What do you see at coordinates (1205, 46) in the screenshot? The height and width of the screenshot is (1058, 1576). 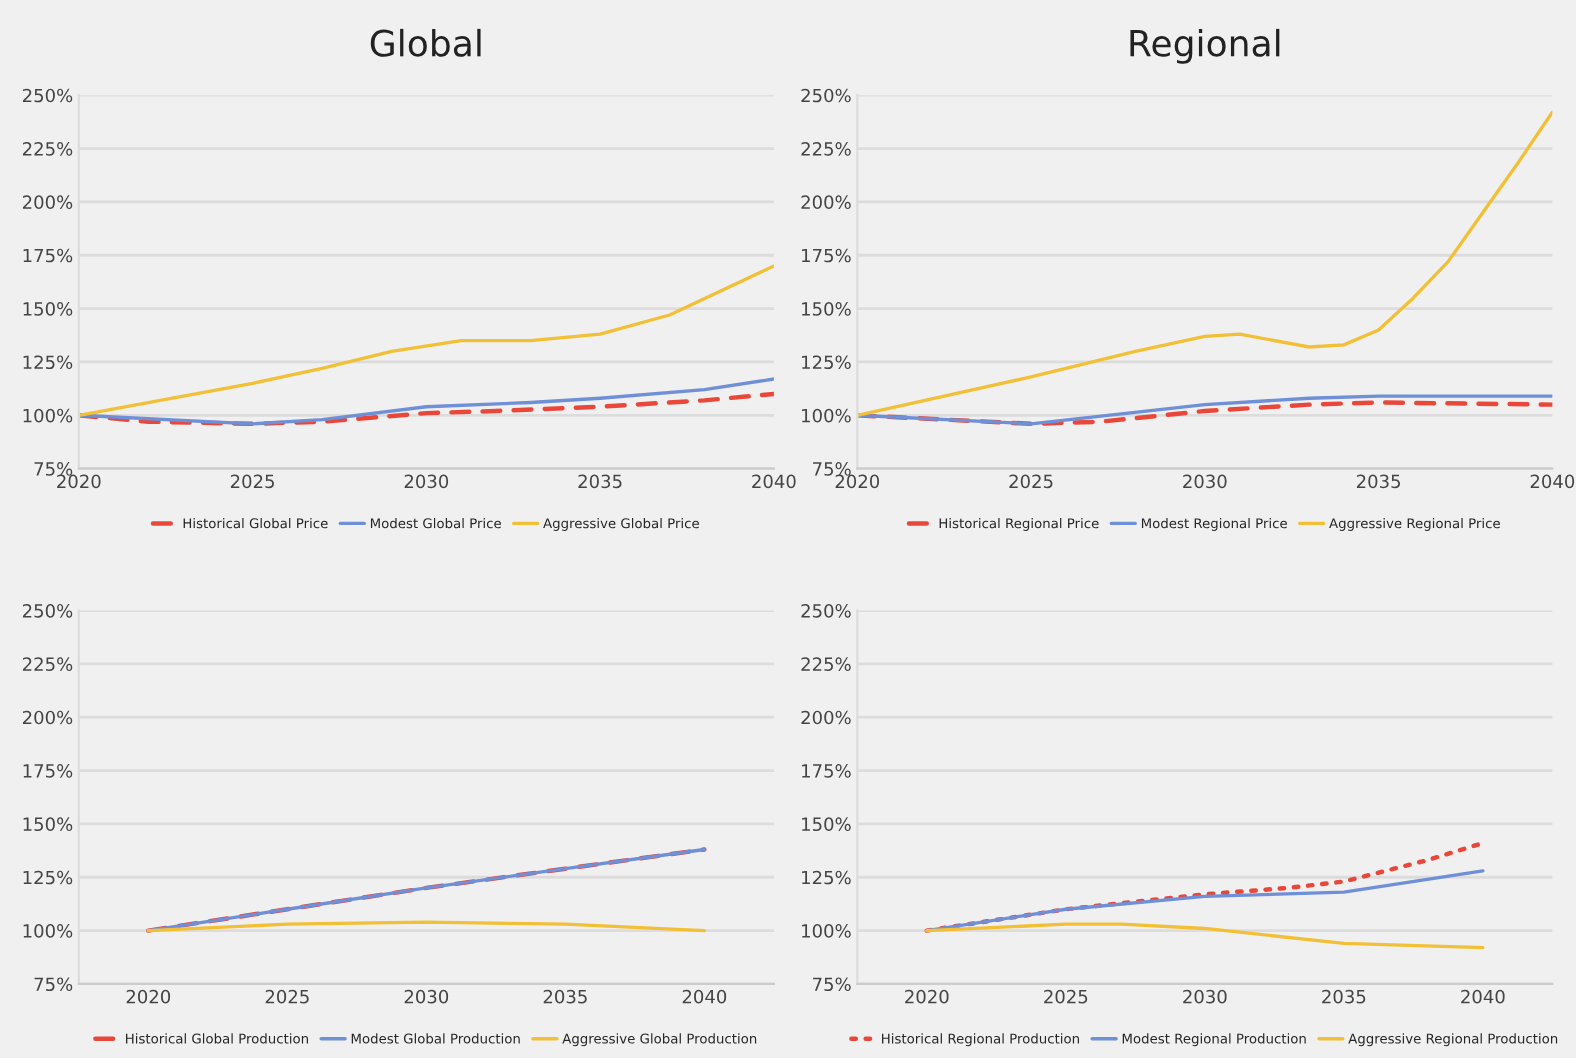 I see `chart-title: Regional` at bounding box center [1205, 46].